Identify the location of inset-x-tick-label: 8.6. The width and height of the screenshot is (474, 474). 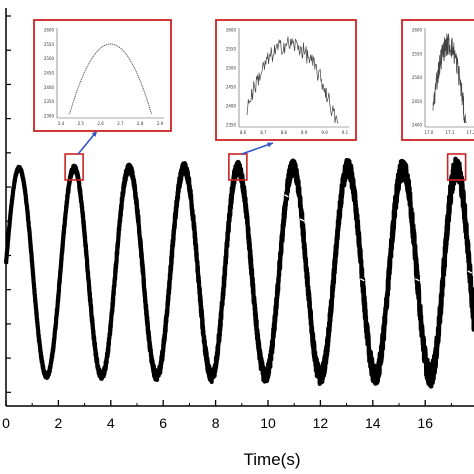
(243, 132).